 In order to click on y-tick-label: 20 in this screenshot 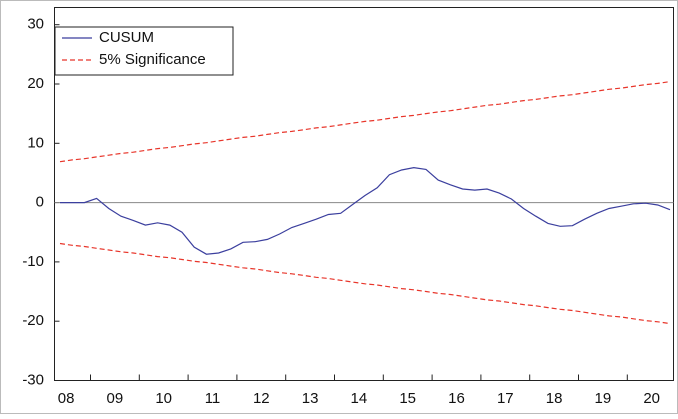, I will do `click(35, 83)`.